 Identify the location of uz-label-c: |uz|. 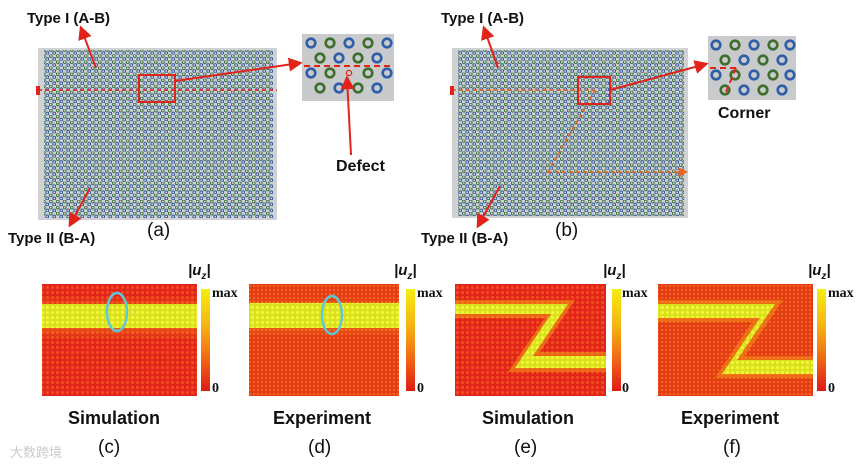
(199, 272).